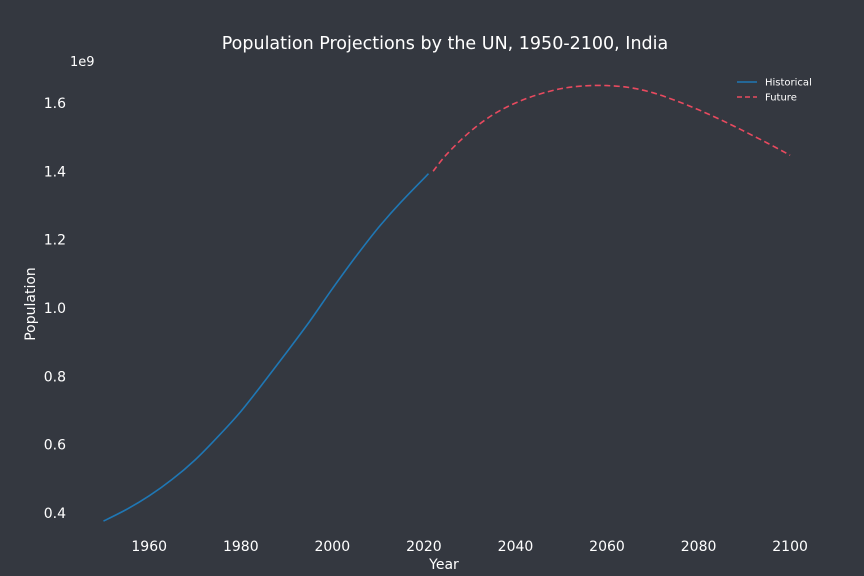 The width and height of the screenshot is (864, 576). Describe the element at coordinates (31, 304) in the screenshot. I see `y-axis-label: Population` at that location.